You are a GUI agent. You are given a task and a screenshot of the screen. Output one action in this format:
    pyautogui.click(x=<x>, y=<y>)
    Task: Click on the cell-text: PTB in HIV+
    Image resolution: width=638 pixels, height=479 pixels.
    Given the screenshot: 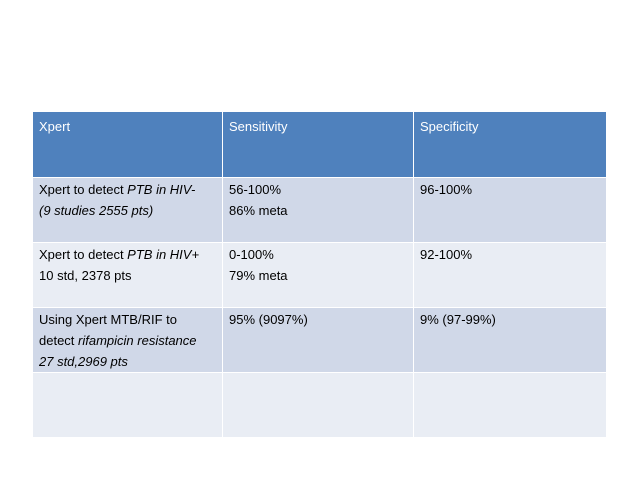 What is the action you would take?
    pyautogui.click(x=163, y=254)
    